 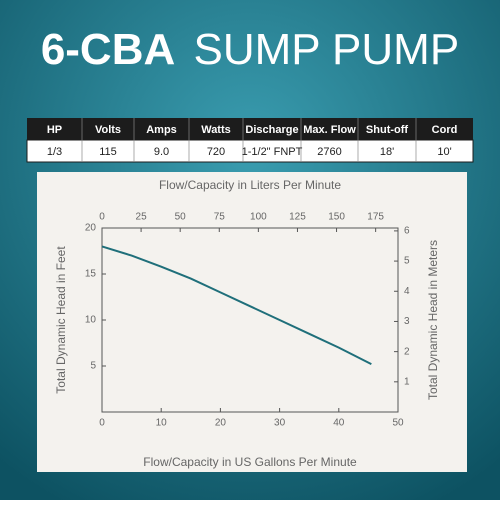 I want to click on title: 6-CBA SUMP PUMP, so click(x=250, y=49).